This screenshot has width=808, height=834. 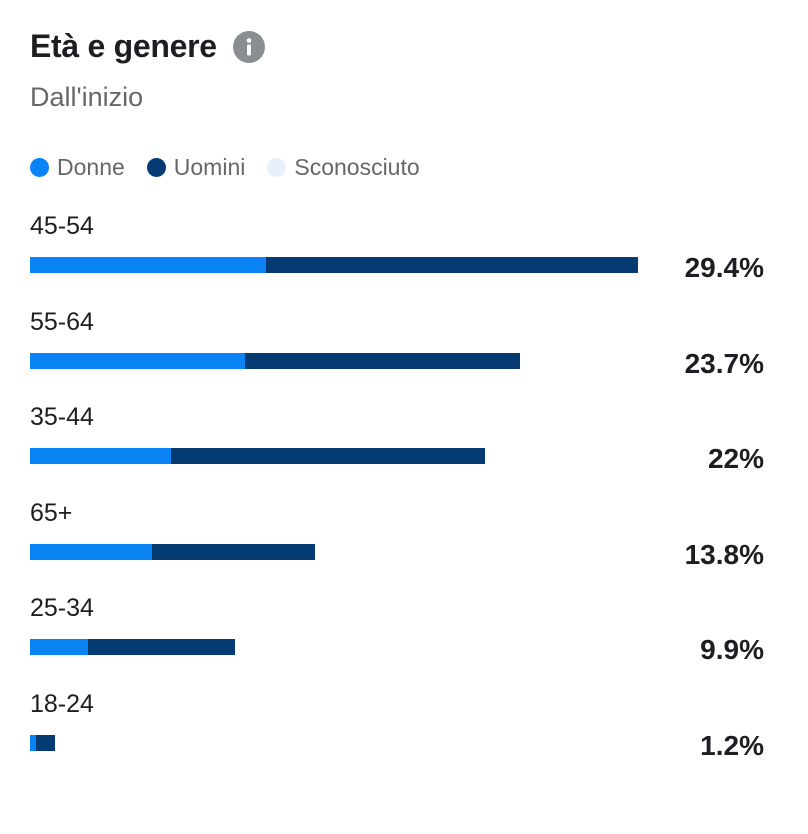 What do you see at coordinates (735, 458) in the screenshot?
I see `value-label: 22%` at bounding box center [735, 458].